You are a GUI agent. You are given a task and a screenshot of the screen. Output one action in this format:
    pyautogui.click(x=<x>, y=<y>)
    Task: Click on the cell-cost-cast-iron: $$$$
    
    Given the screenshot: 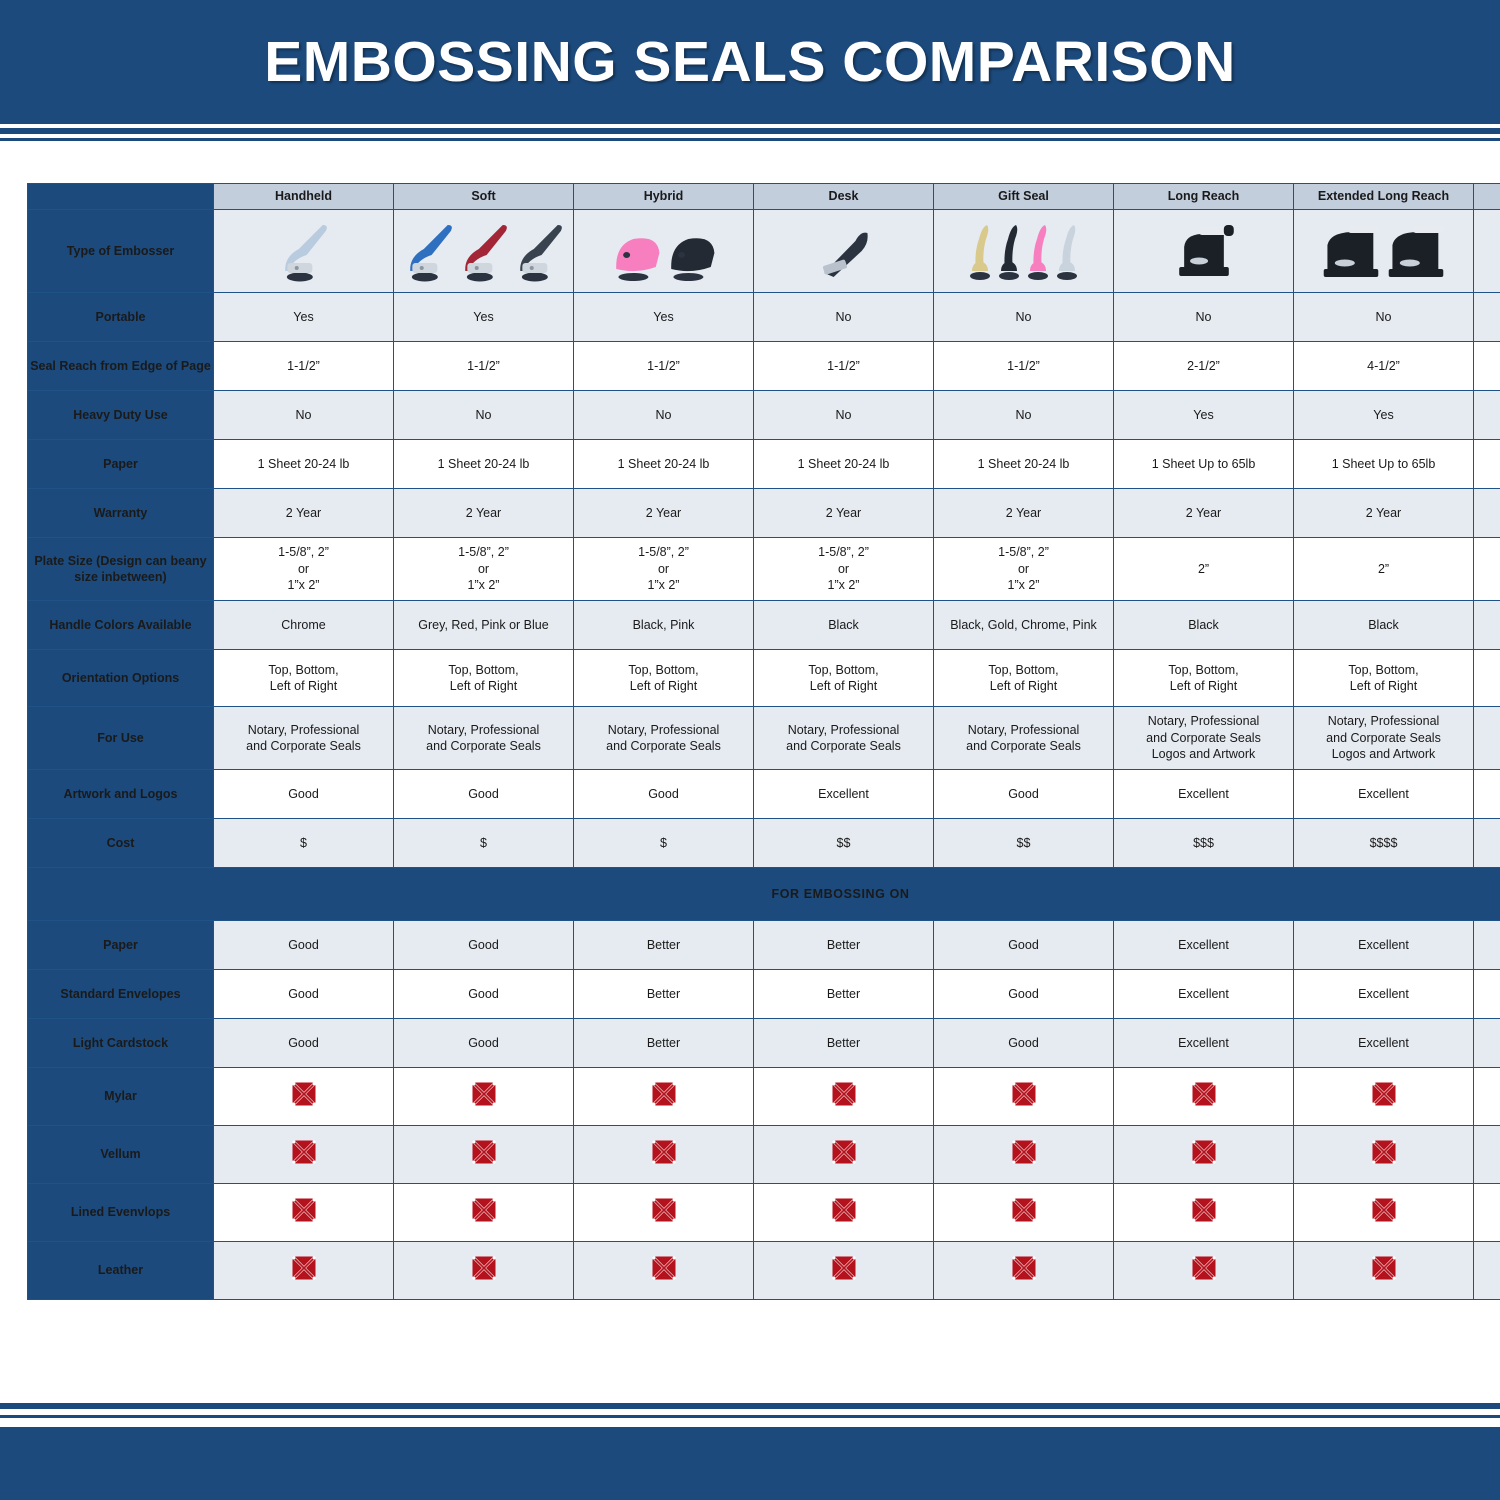 What is the action you would take?
    pyautogui.click(x=1486, y=843)
    